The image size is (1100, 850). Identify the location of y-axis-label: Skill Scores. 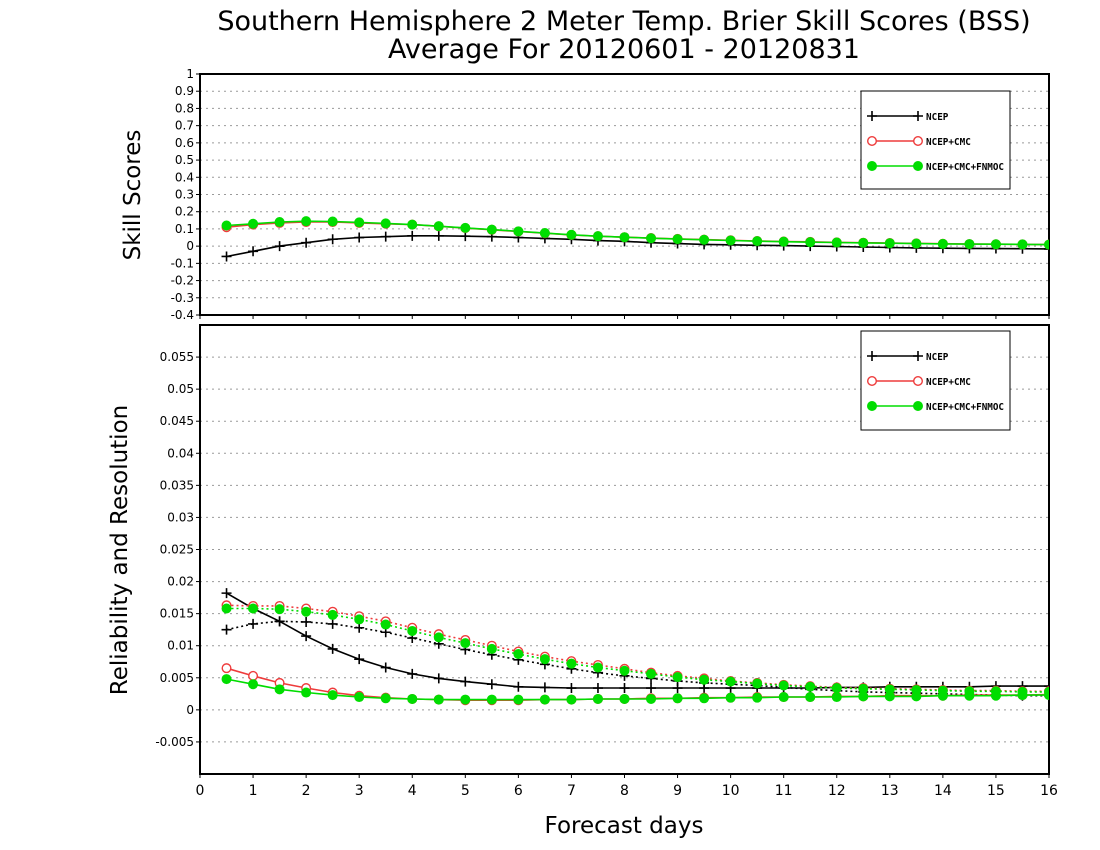
(133, 195).